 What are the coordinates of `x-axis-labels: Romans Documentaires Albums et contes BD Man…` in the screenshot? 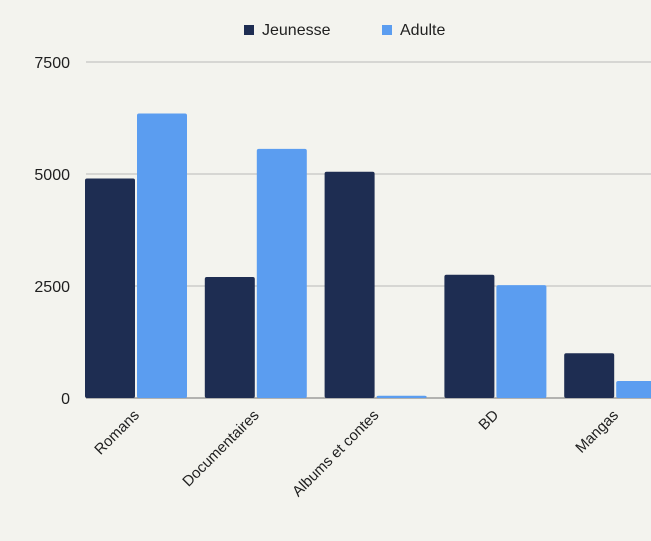 It's located at (356, 453).